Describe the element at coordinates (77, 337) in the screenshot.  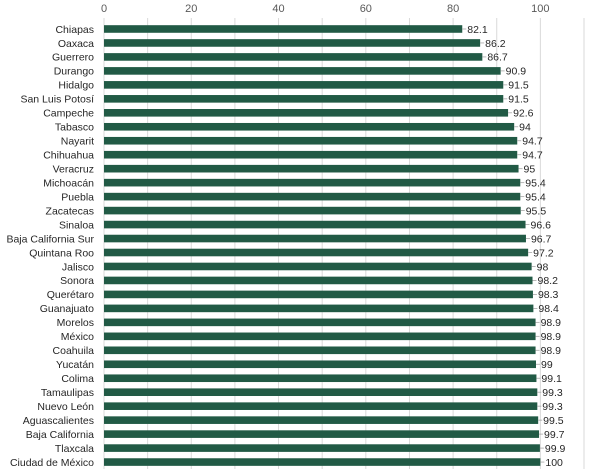
I see `category-label: México` at that location.